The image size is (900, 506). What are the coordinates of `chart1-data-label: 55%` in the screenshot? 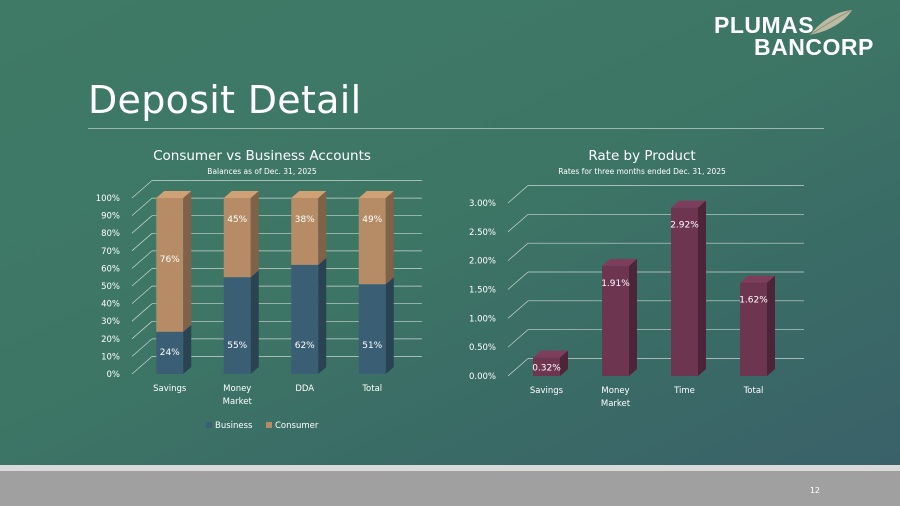 It's located at (237, 346).